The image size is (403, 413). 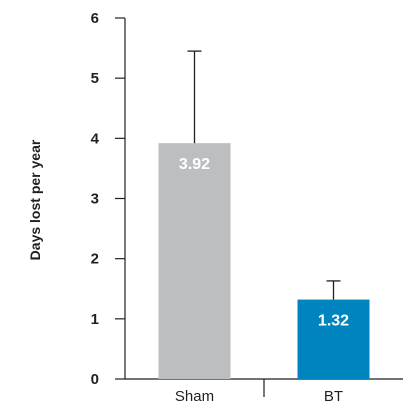 What do you see at coordinates (95, 18) in the screenshot?
I see `y-tick-label: 6` at bounding box center [95, 18].